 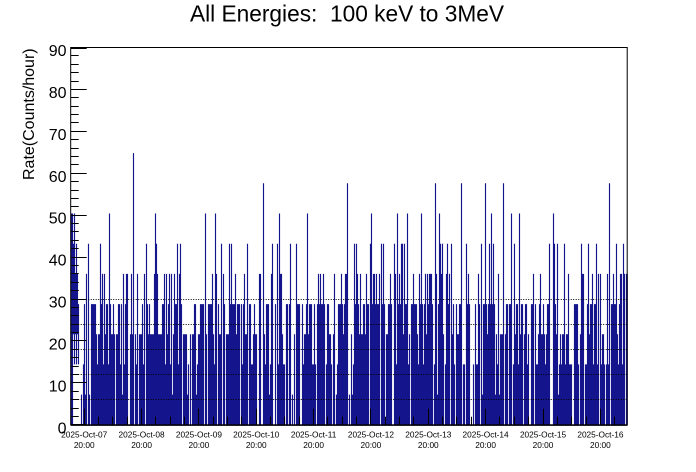 I want to click on svg-text: 10, so click(x=58, y=386).